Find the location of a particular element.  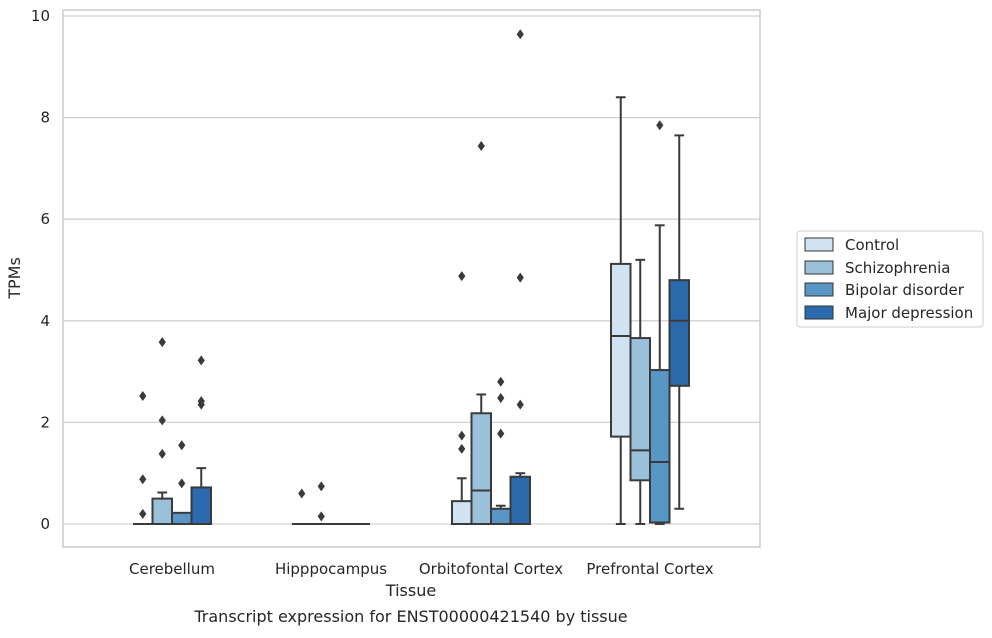

box-major-depression-prefrontal-cortex is located at coordinates (679, 322).